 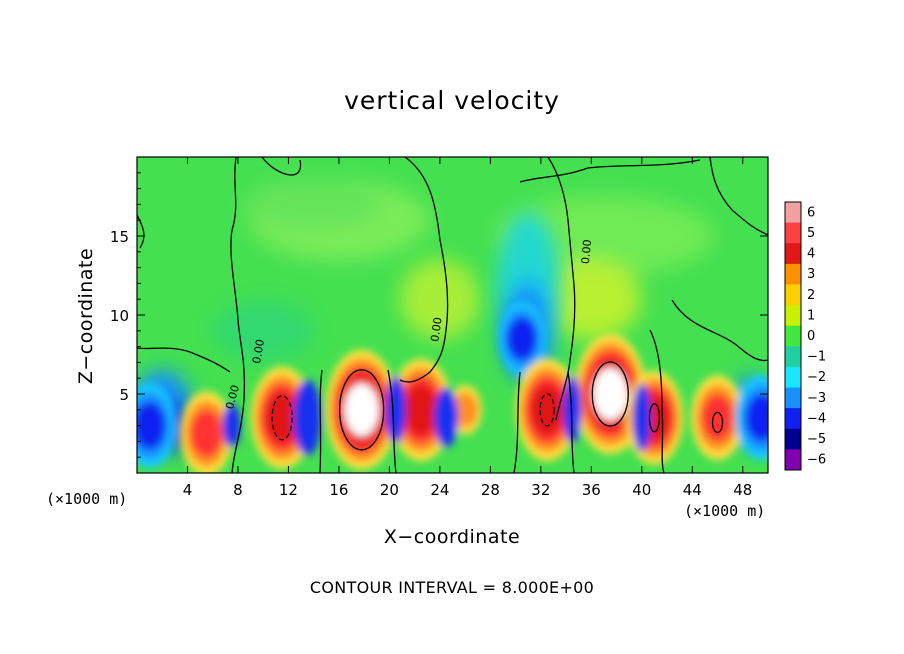 I want to click on x-tick-label: 4, so click(x=188, y=490).